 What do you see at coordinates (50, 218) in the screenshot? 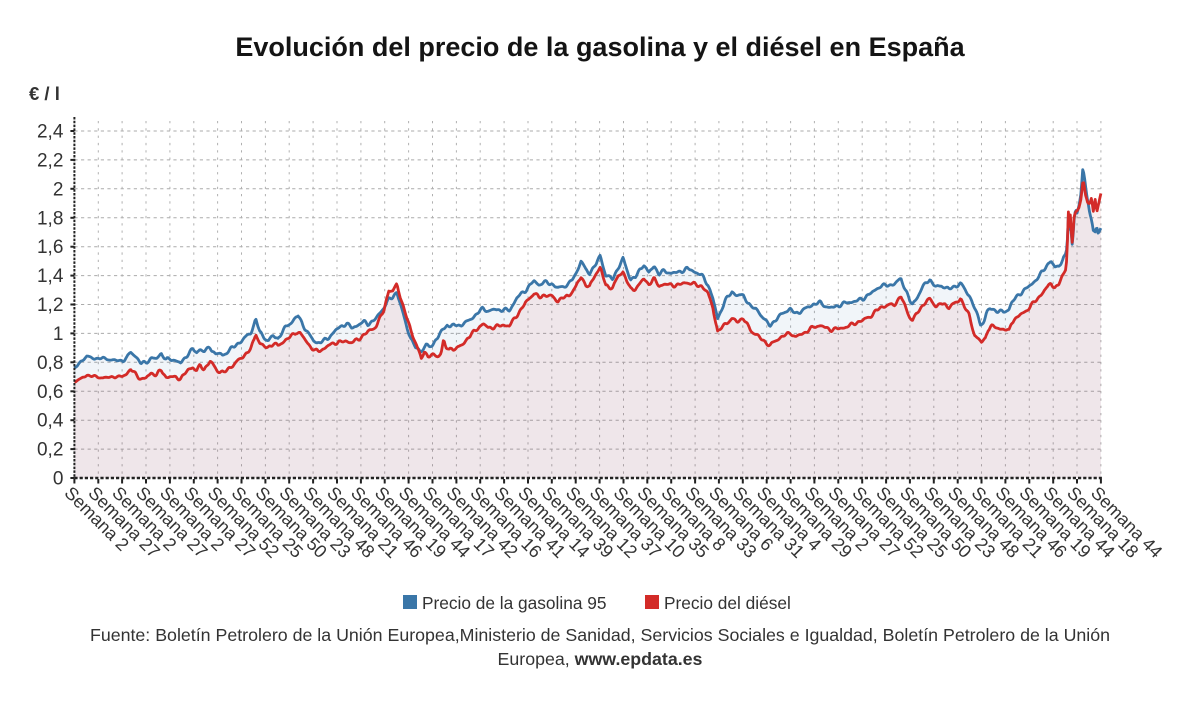
I see `svg-text: 1,8` at bounding box center [50, 218].